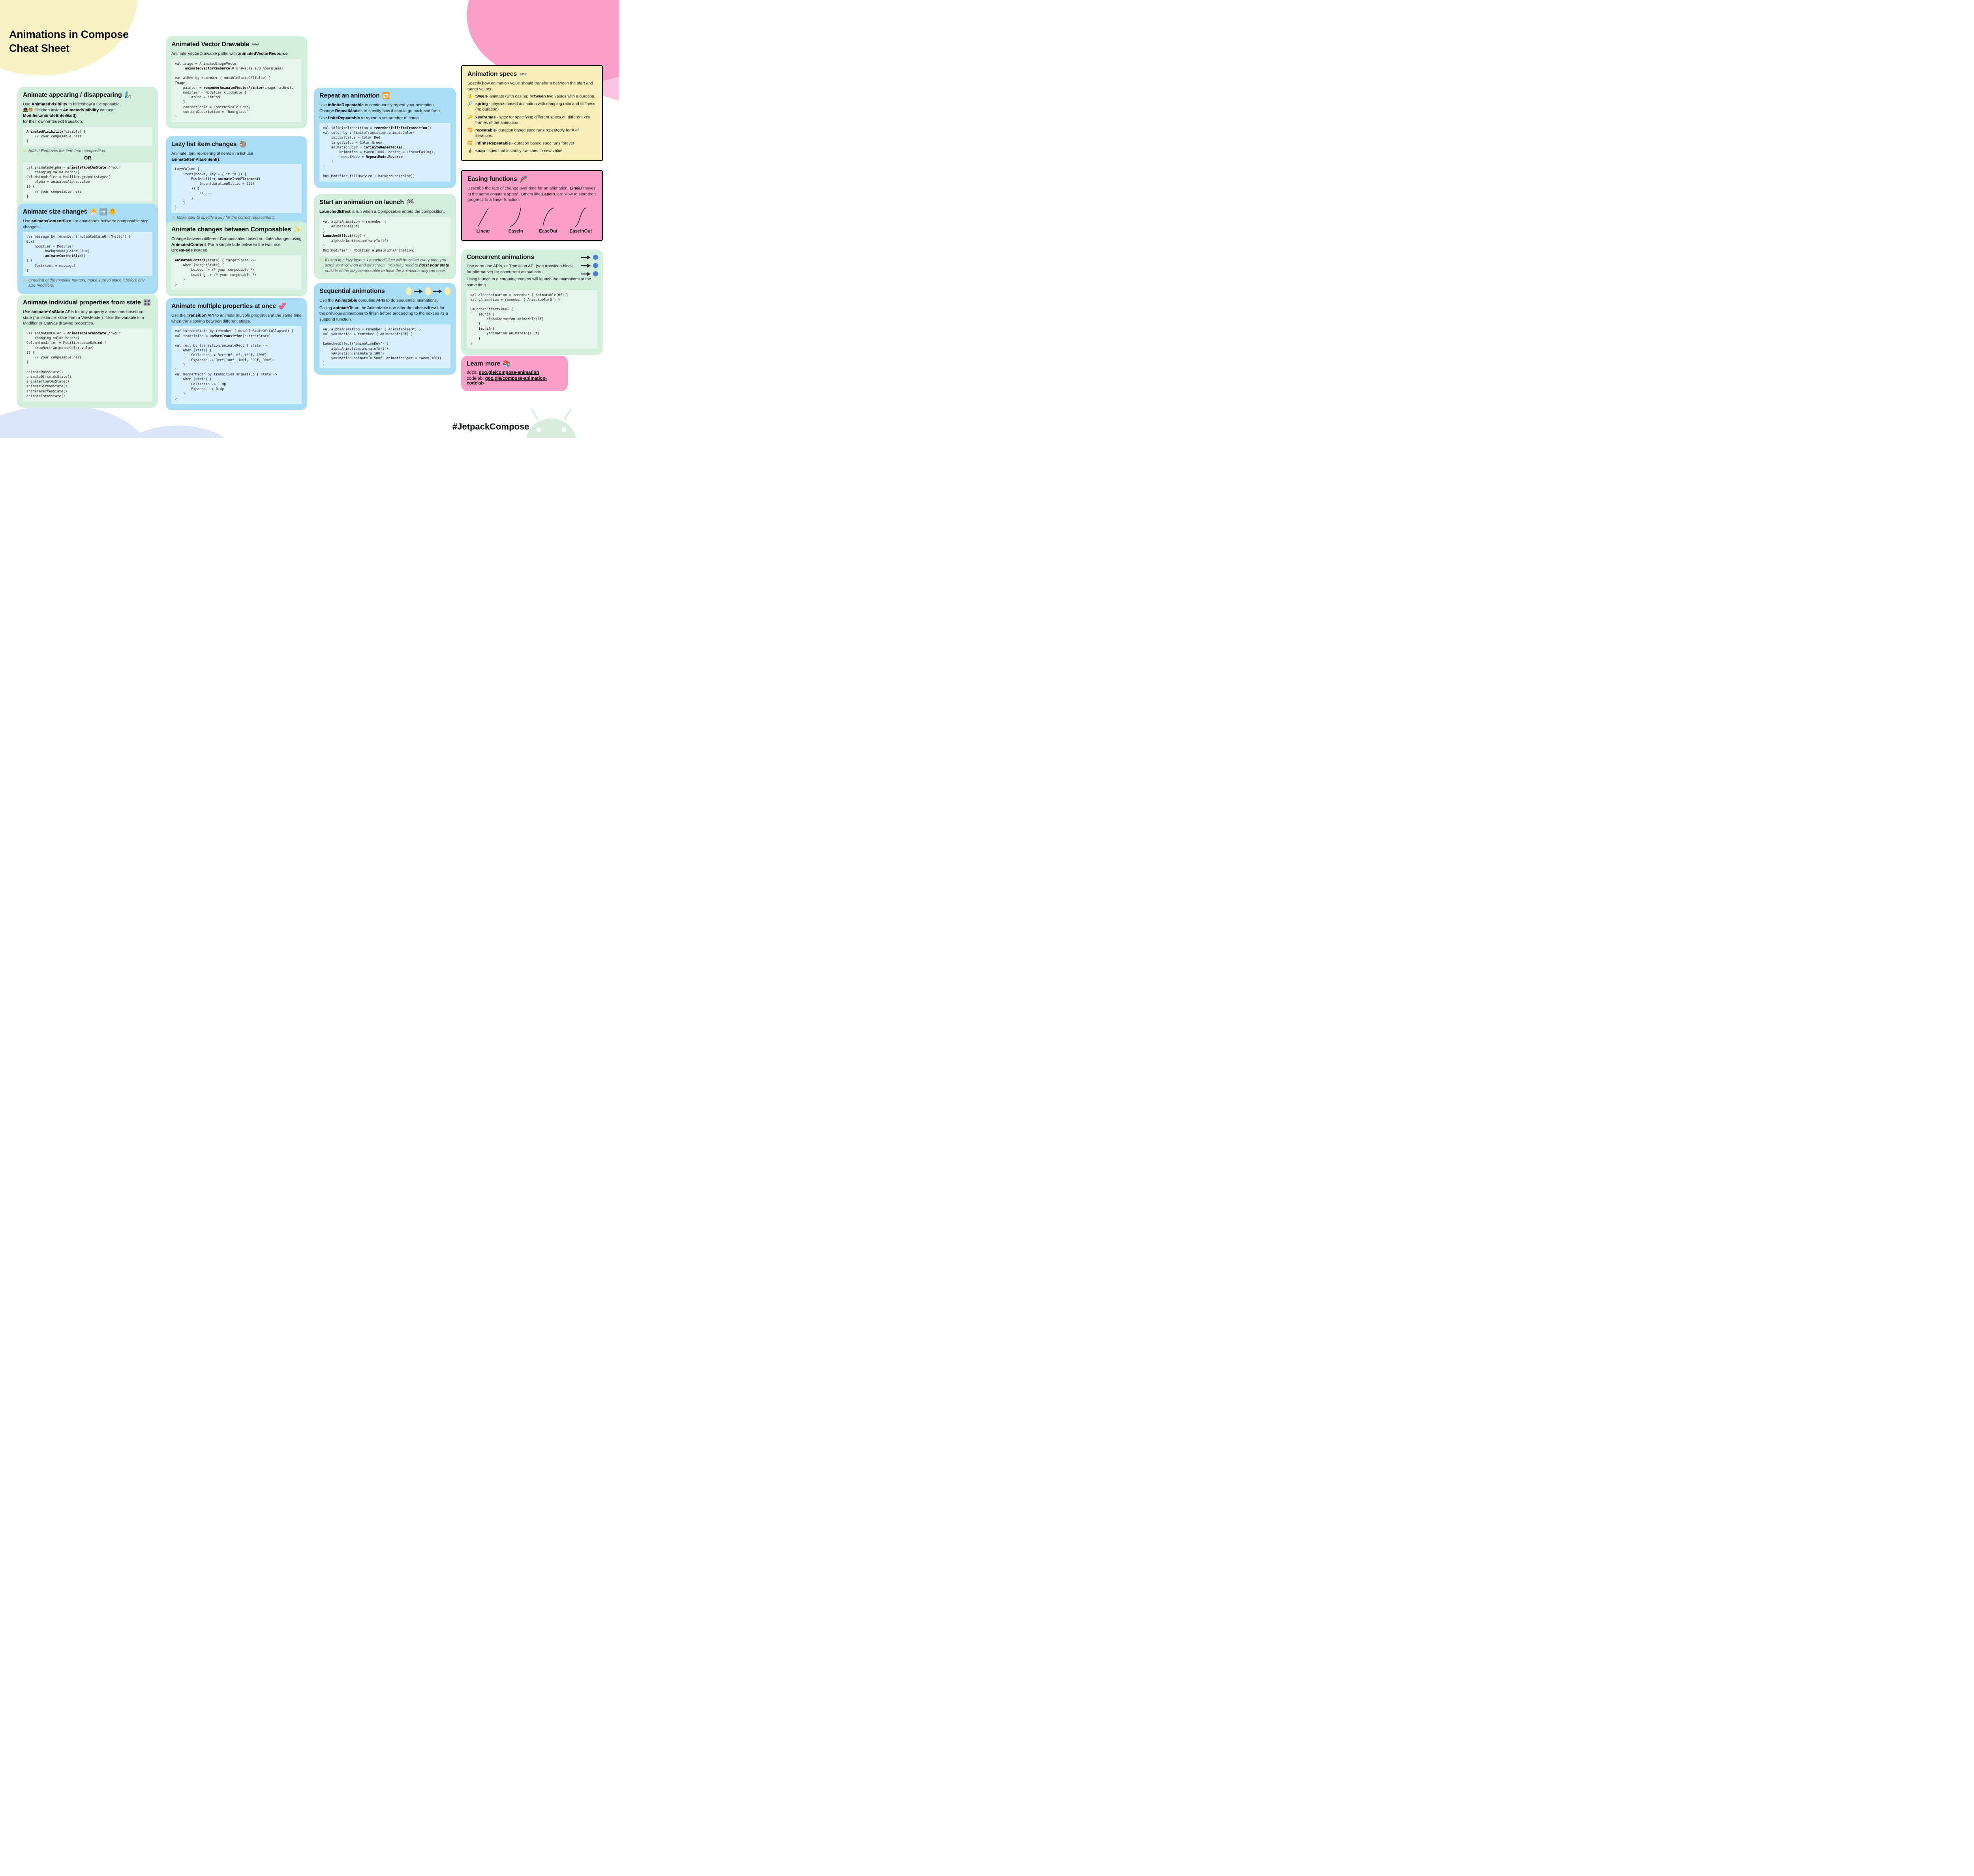 The image size is (1974, 1876). What do you see at coordinates (523, 74) in the screenshot?
I see `glasses-icon: 👓` at bounding box center [523, 74].